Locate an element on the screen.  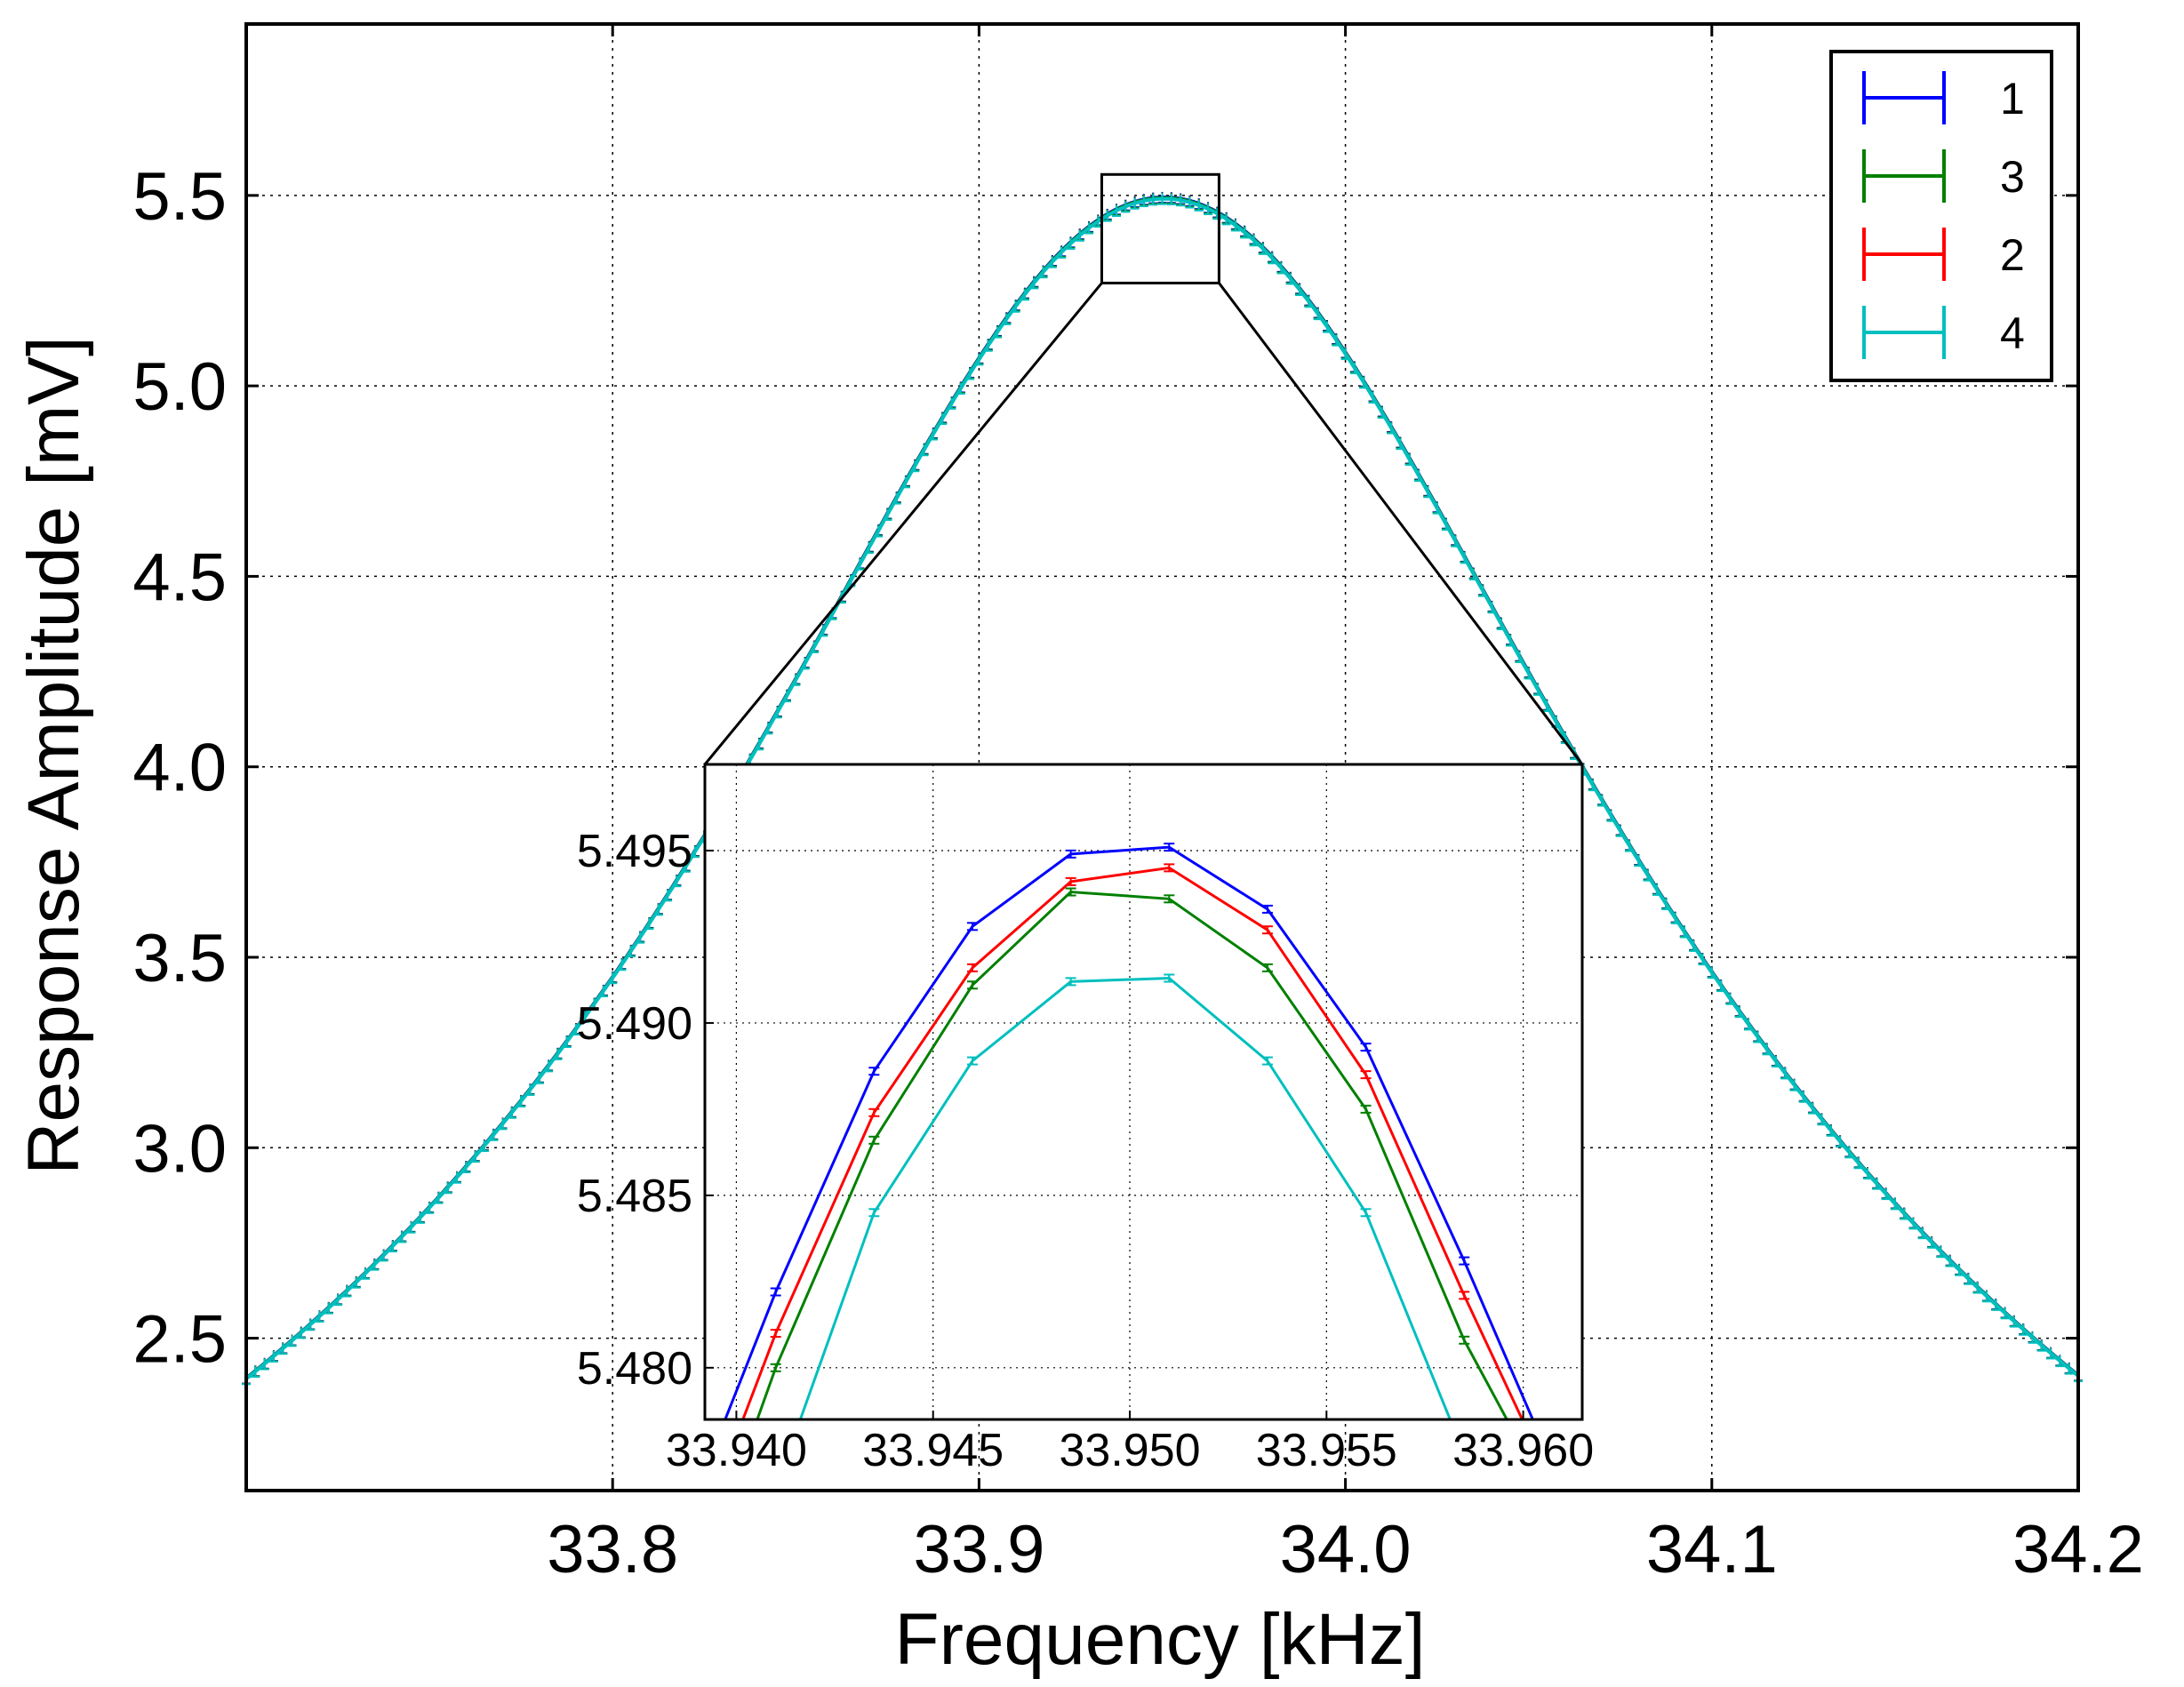
main-y-tick-label: 4.0 is located at coordinates (179, 768).